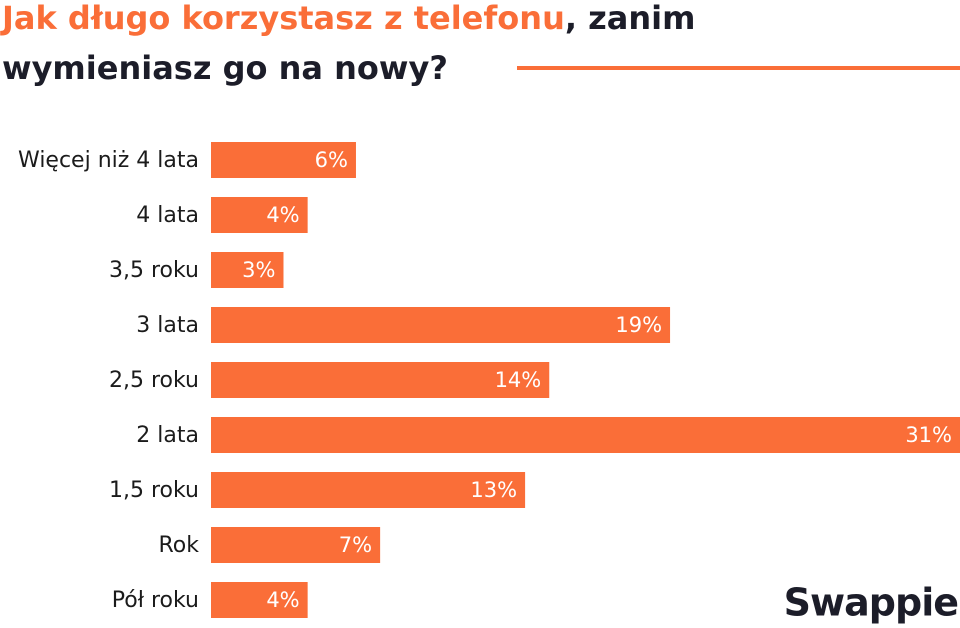  I want to click on category-label: Więcej niż 4 lata, so click(108, 160).